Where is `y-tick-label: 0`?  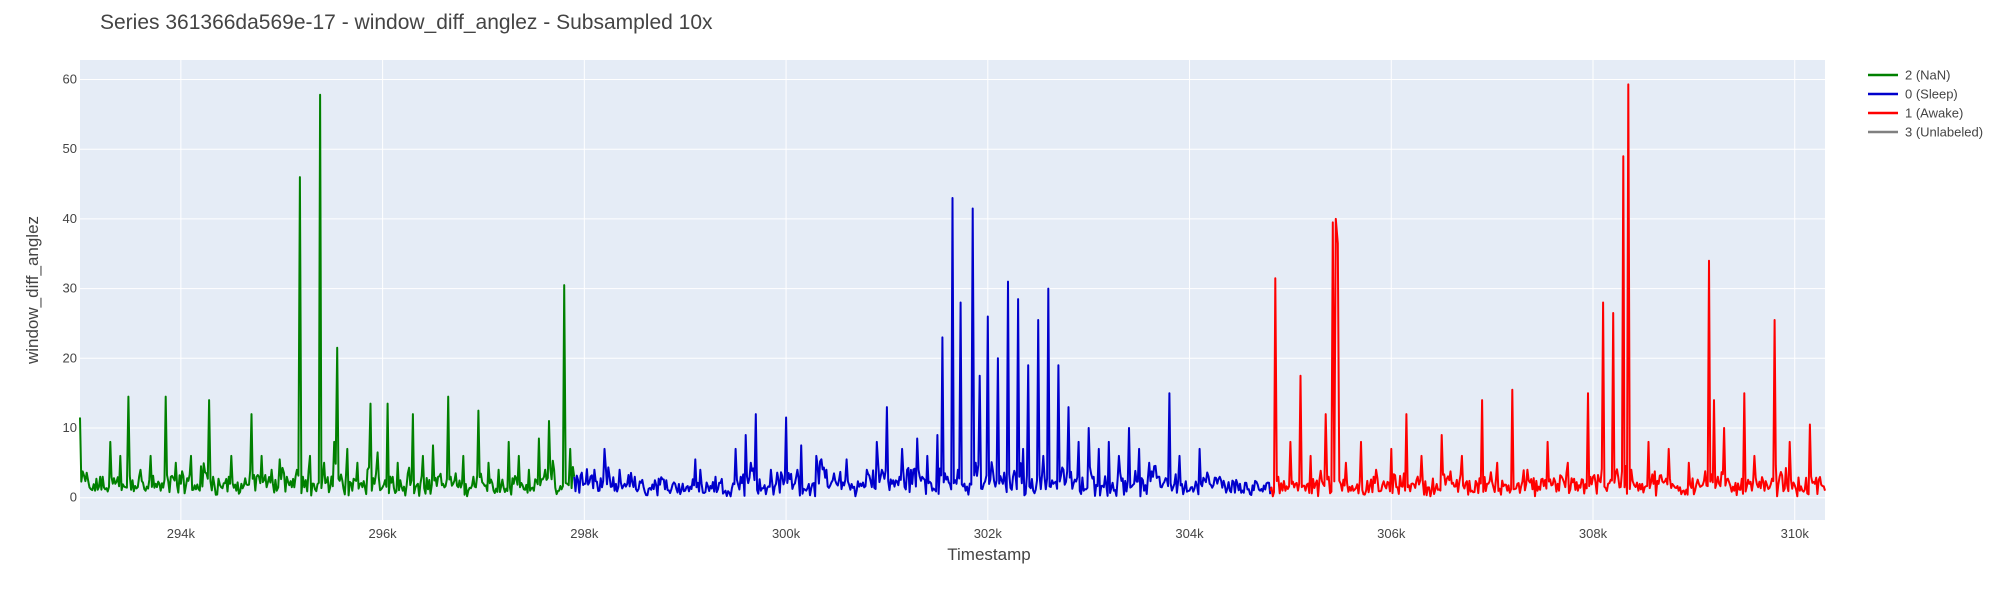
y-tick-label: 0 is located at coordinates (73, 497).